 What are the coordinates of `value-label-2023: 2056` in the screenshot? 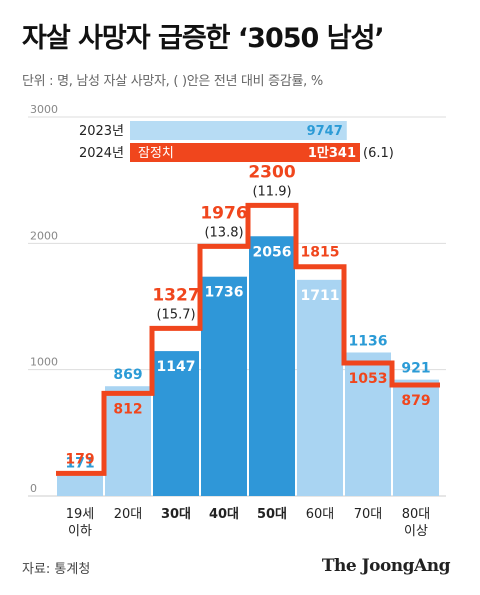 It's located at (272, 252).